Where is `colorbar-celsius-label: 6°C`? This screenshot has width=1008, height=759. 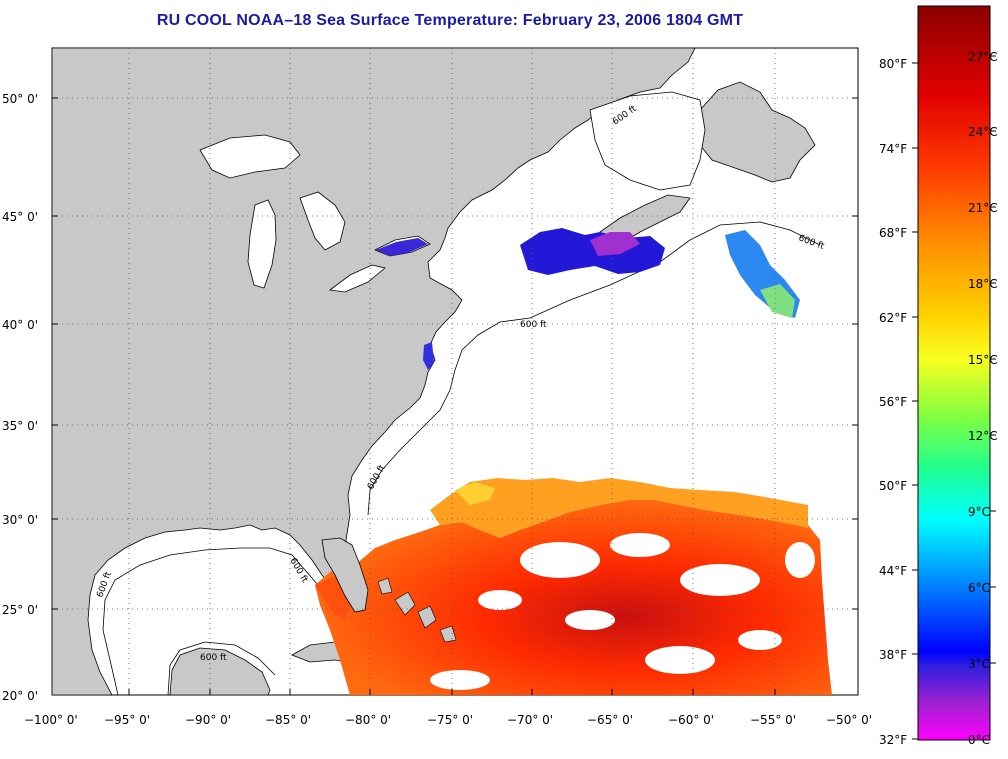
colorbar-celsius-label: 6°C is located at coordinates (979, 588).